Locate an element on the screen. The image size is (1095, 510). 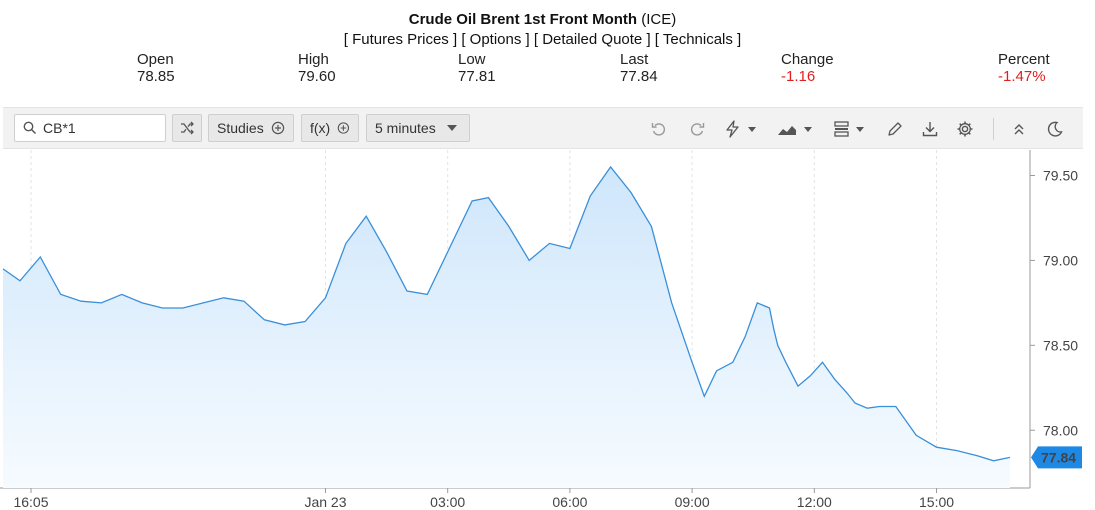
options-link: [ Options ] is located at coordinates (495, 39).